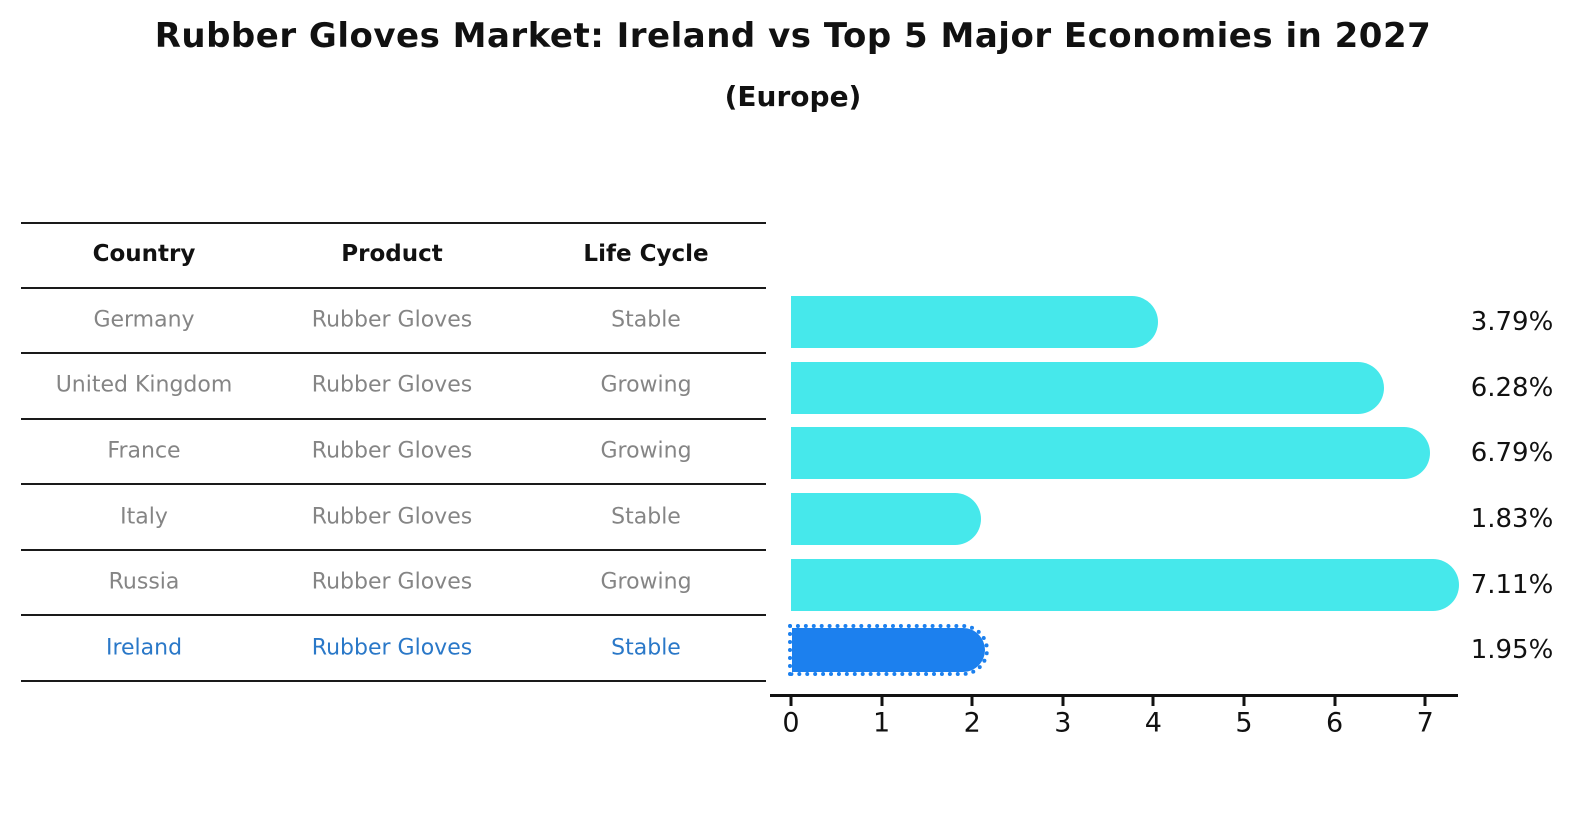  What do you see at coordinates (1425, 723) in the screenshot?
I see `x-tick-label: 7` at bounding box center [1425, 723].